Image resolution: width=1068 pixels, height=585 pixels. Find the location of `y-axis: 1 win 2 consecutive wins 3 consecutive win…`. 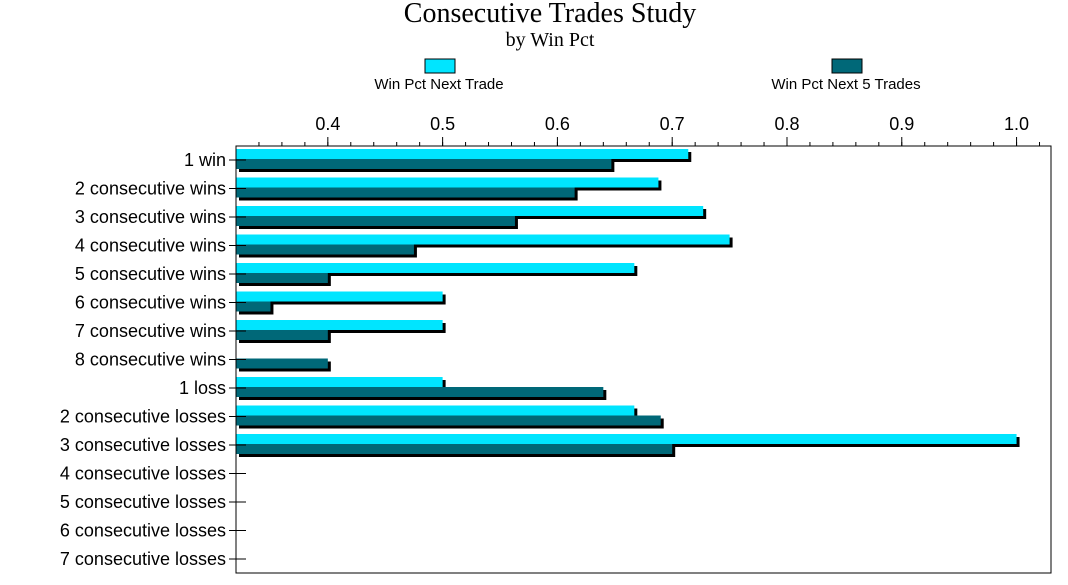

y-axis: 1 win 2 consecutive wins 3 consecutive win… is located at coordinates (153, 359).